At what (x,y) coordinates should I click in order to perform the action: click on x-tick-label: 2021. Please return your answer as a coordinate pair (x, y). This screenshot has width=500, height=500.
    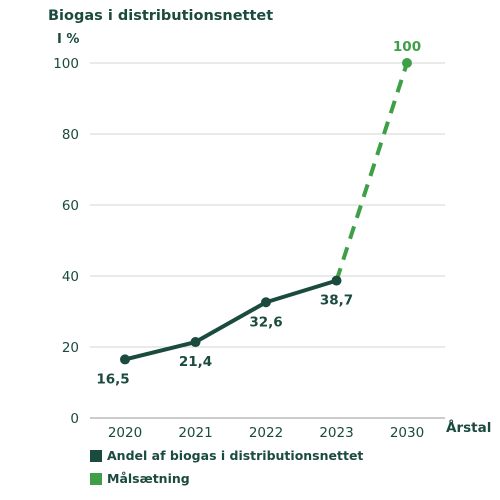
    Looking at the image, I should click on (195, 433).